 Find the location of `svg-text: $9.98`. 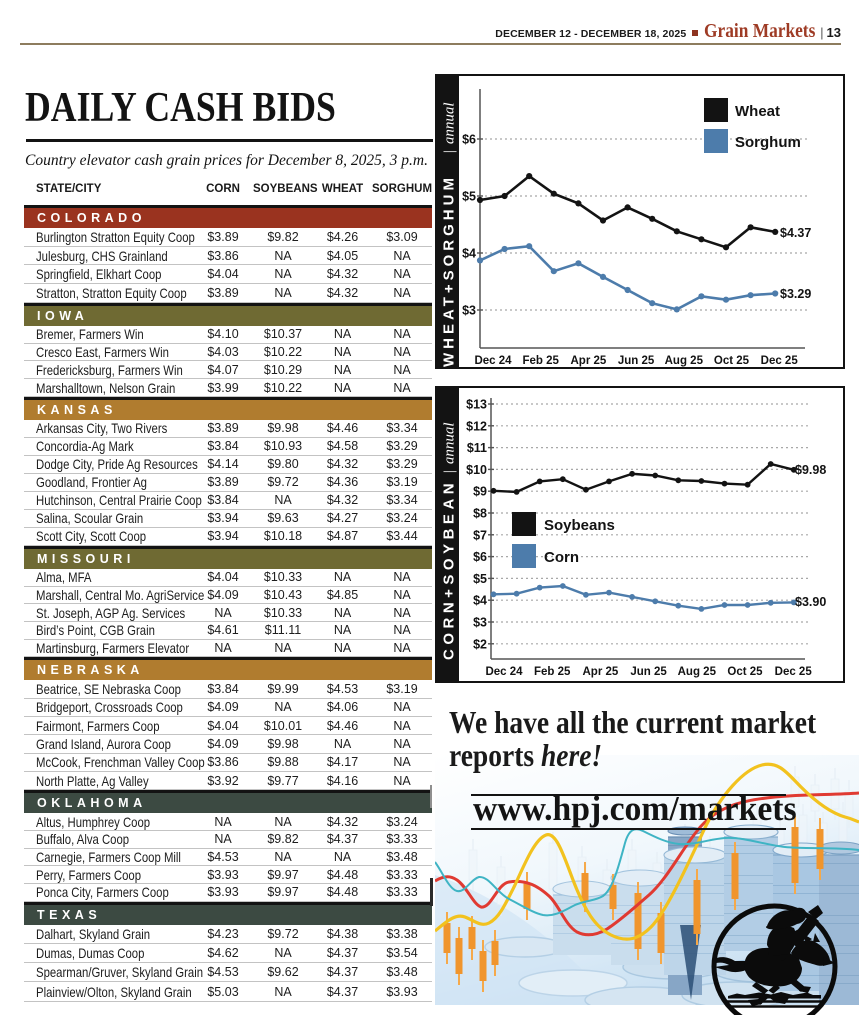

svg-text: $9.98 is located at coordinates (810, 470).